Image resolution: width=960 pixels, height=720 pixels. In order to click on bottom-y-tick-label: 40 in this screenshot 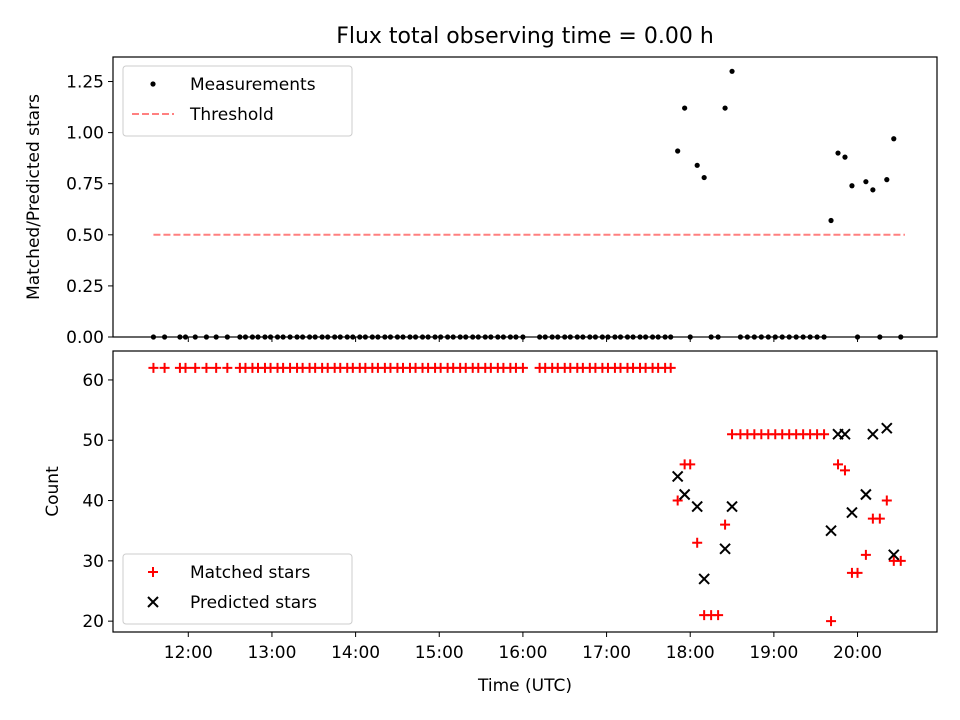, I will do `click(93, 502)`.